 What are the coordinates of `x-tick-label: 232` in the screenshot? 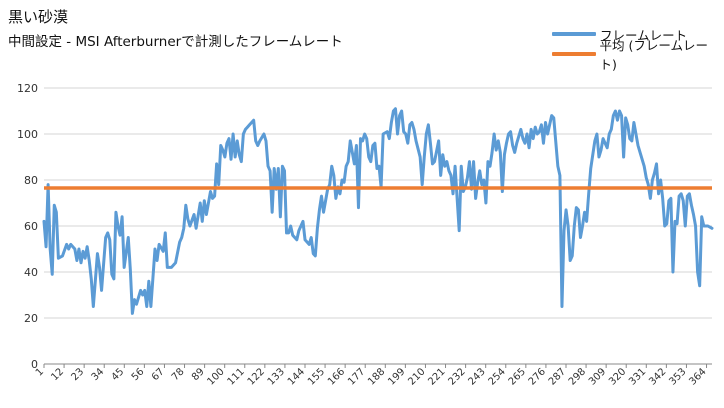 It's located at (456, 376).